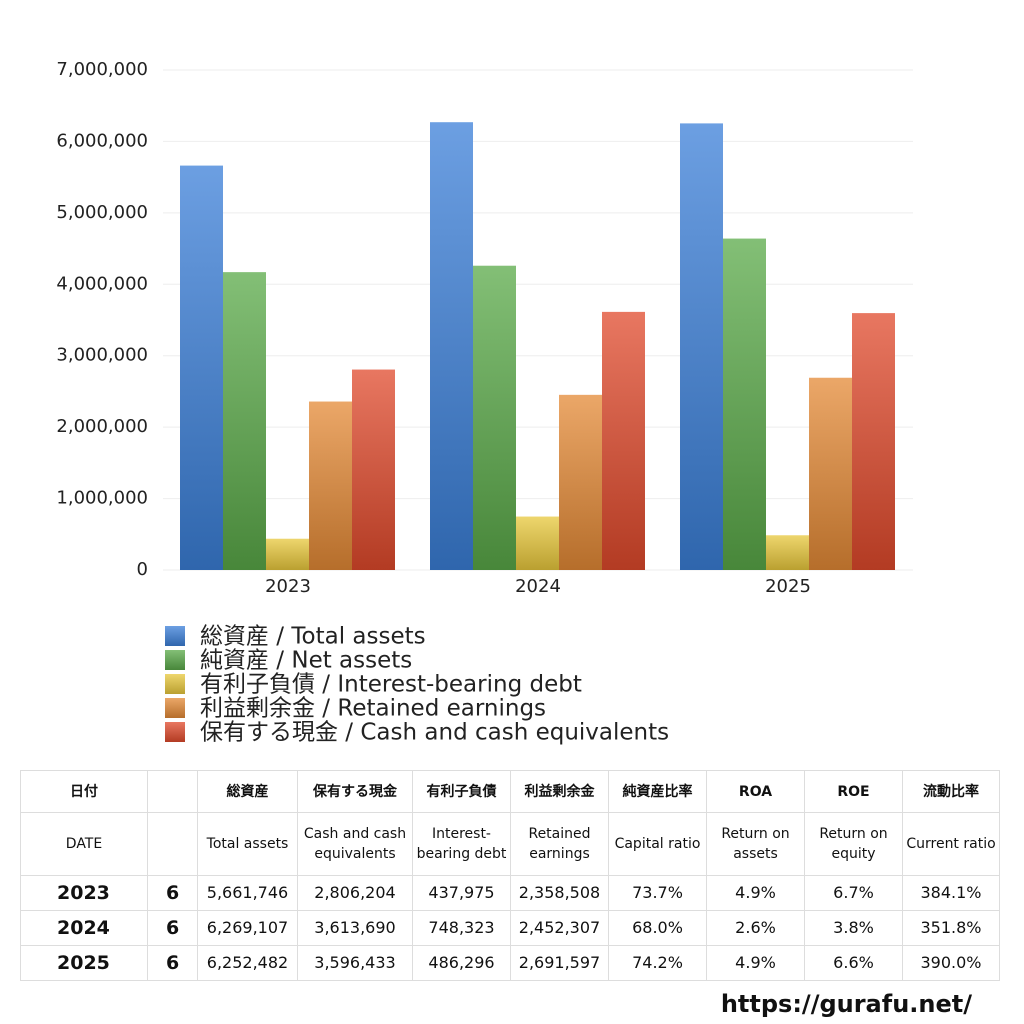 The height and width of the screenshot is (1024, 1024). I want to click on table-cell: DATE, so click(84, 844).